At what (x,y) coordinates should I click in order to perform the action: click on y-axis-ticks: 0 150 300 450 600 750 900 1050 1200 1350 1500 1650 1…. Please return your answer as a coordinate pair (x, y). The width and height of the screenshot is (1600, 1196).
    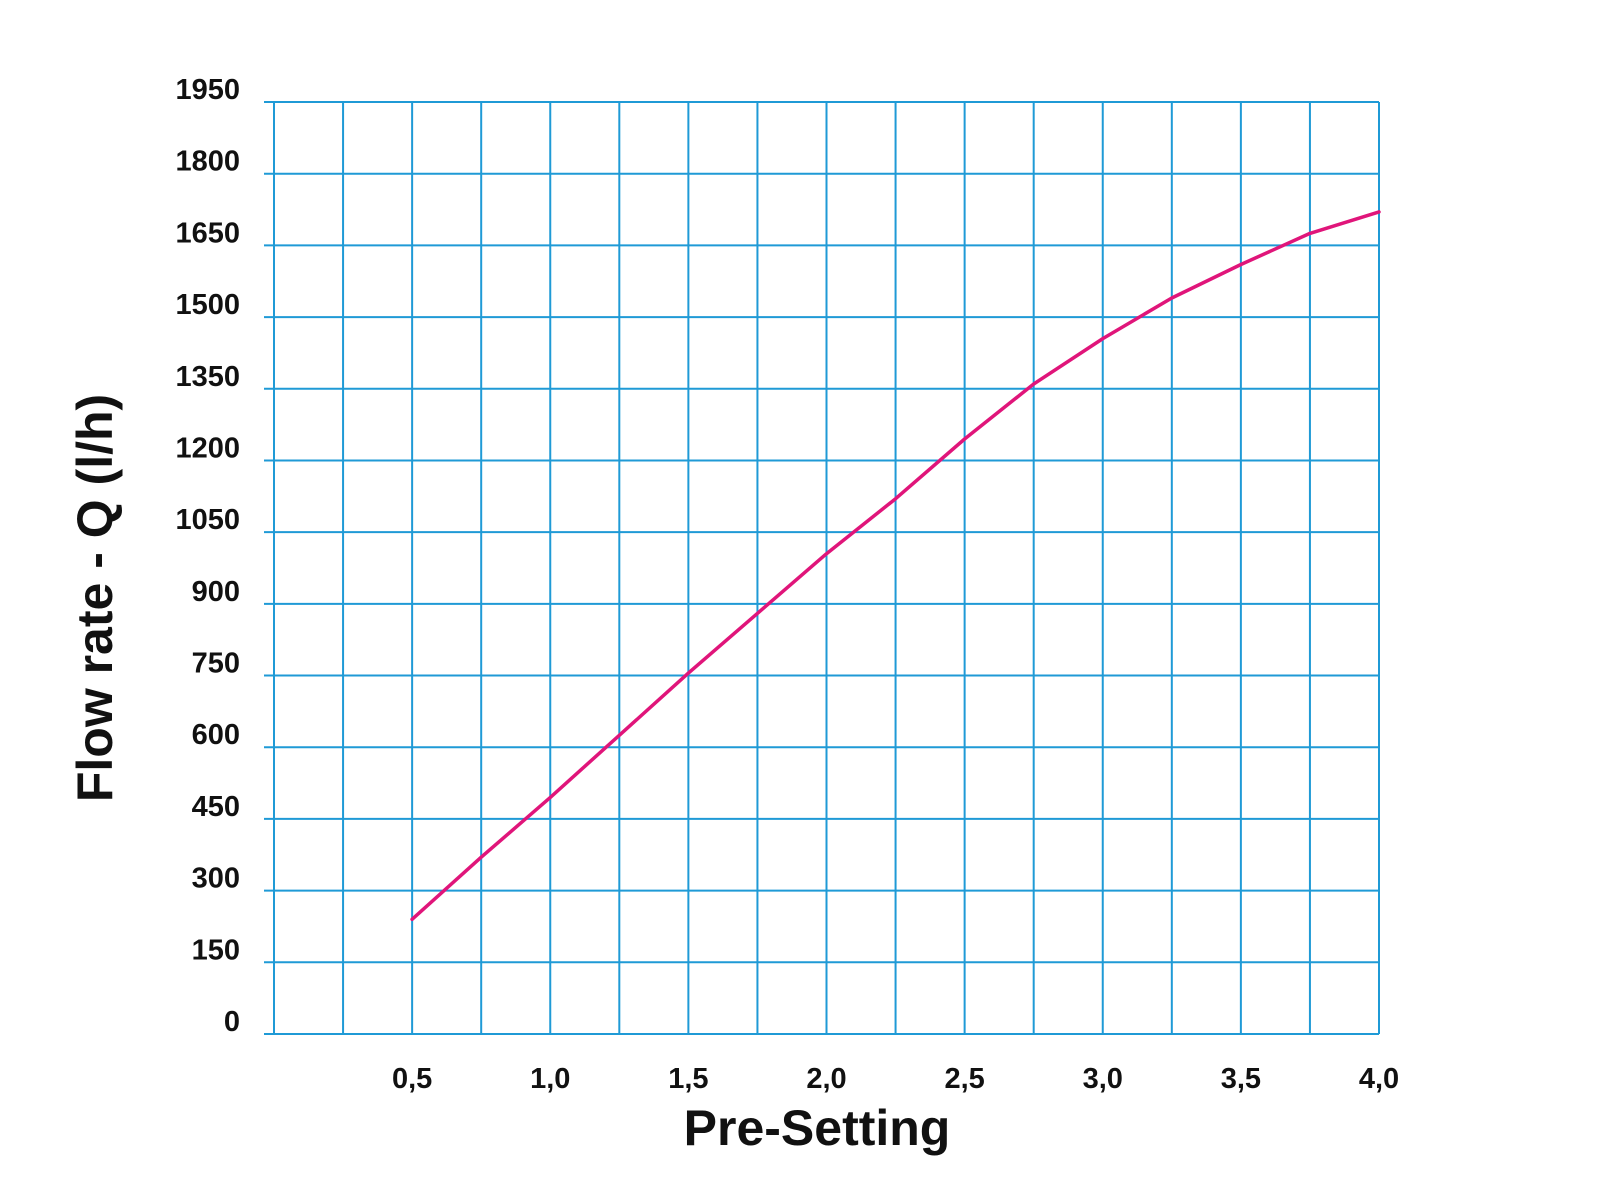
    Looking at the image, I should click on (207, 556).